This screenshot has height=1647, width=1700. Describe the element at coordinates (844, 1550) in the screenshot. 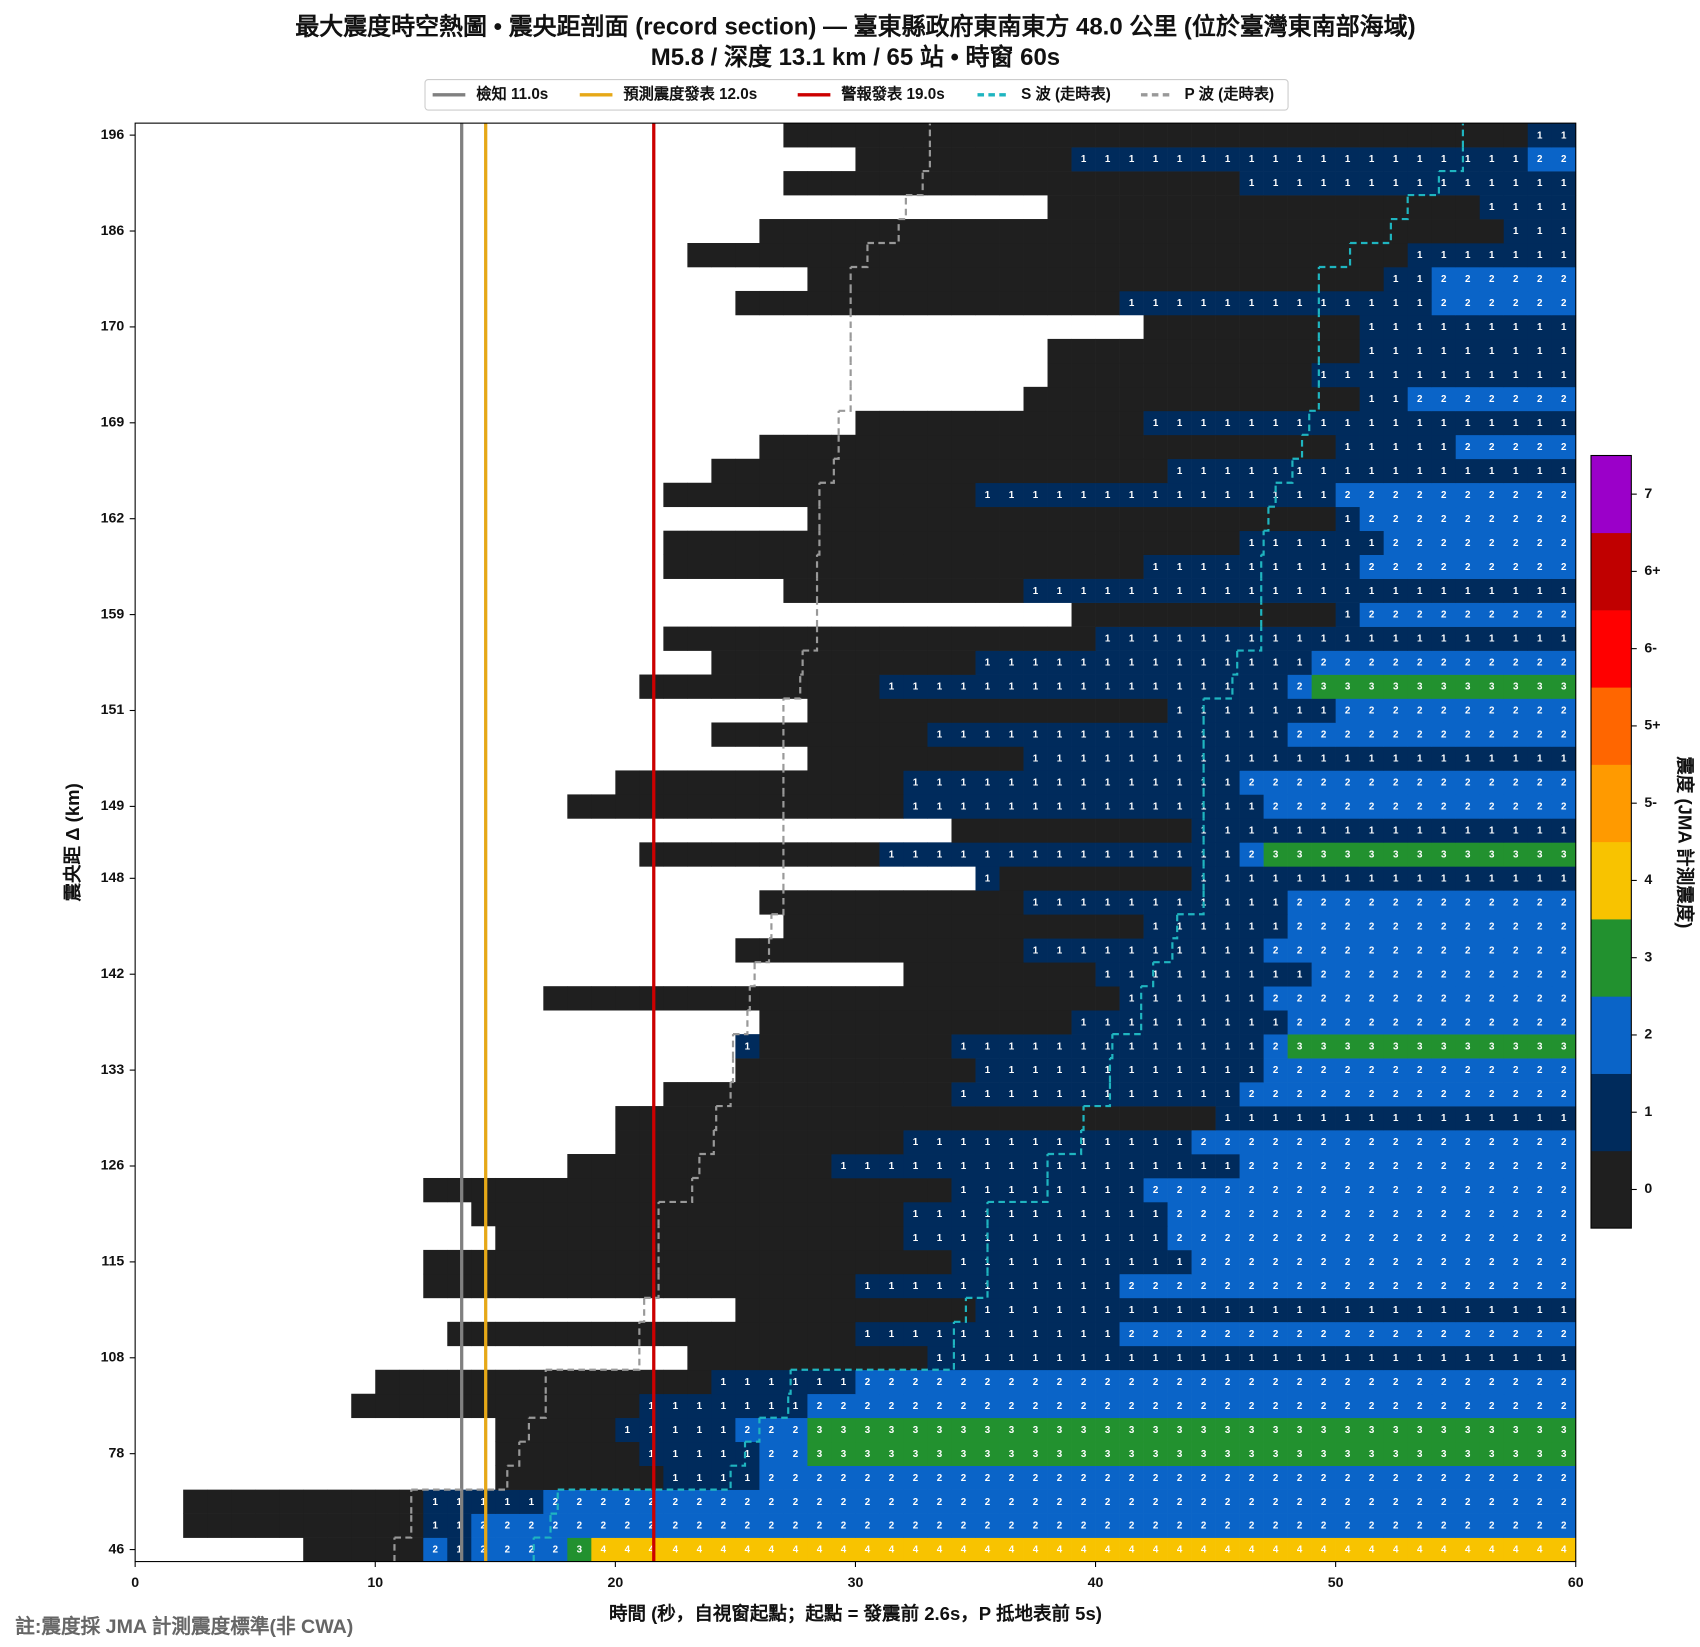

I see `cell-label: 4` at that location.